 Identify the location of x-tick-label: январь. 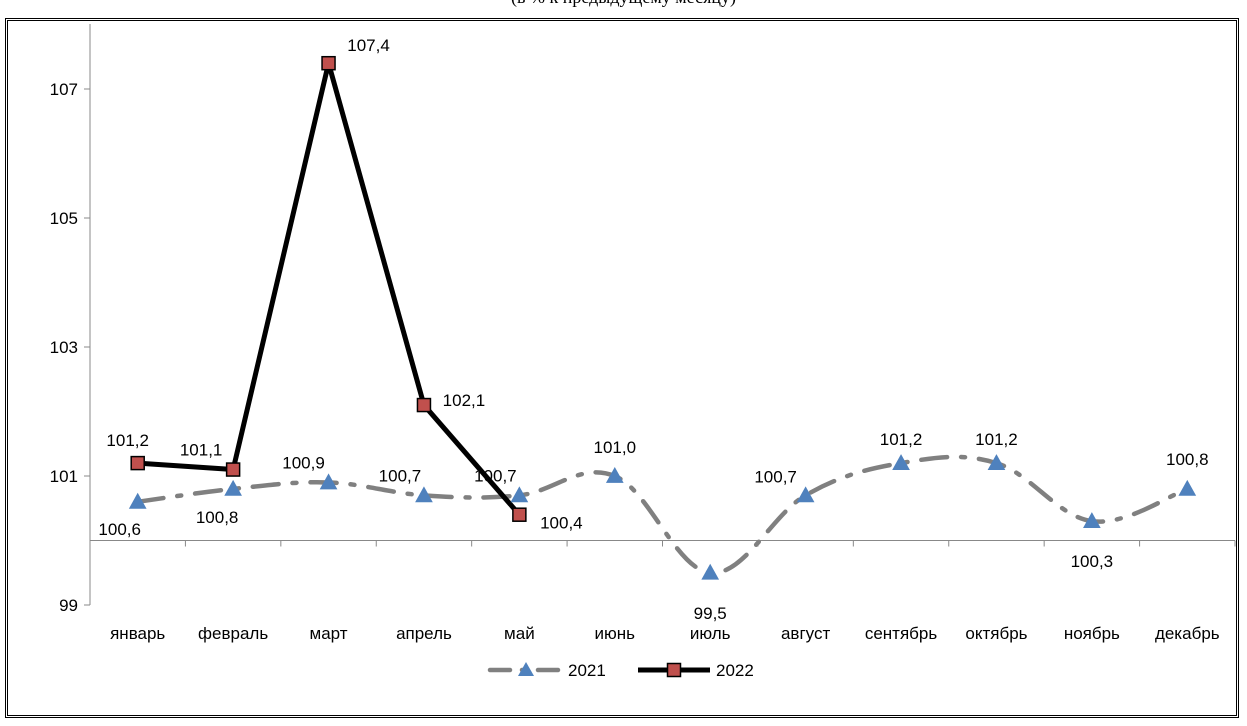
(137, 633).